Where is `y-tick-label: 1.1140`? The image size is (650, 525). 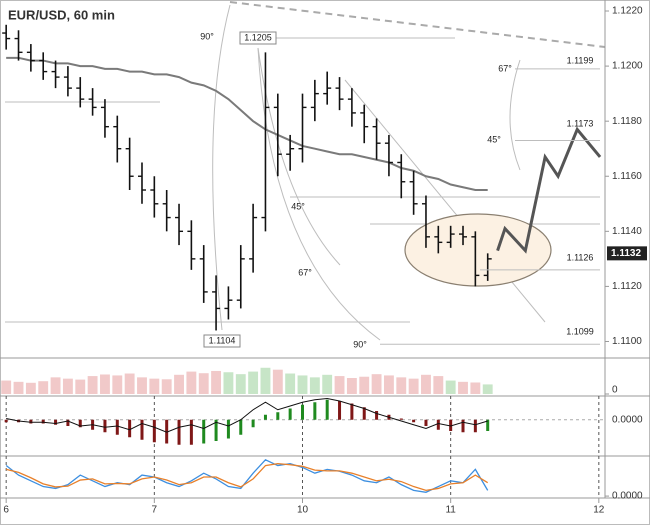 y-tick-label: 1.1140 is located at coordinates (627, 231).